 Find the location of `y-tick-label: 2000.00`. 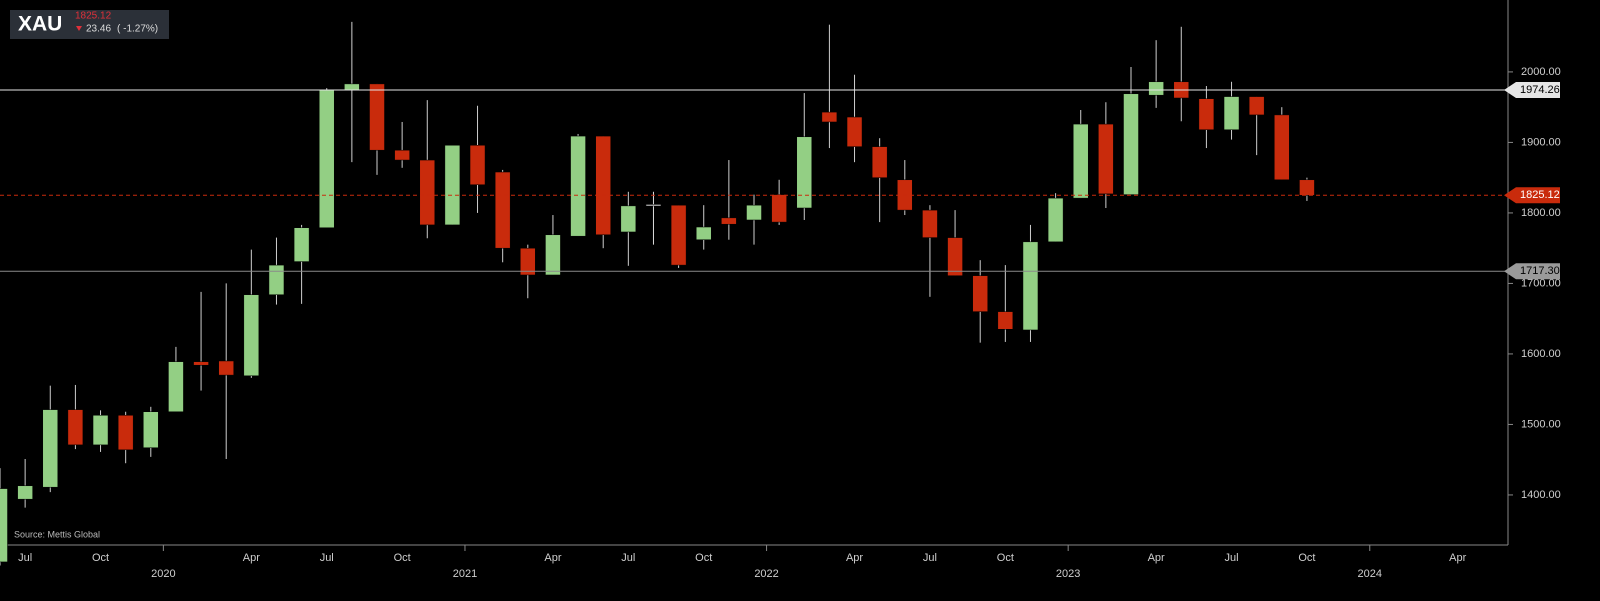

y-tick-label: 2000.00 is located at coordinates (1541, 72).